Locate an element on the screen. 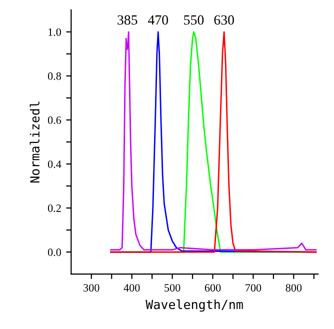 This screenshot has height=329, width=334. x-tick-label: 400 is located at coordinates (132, 288).